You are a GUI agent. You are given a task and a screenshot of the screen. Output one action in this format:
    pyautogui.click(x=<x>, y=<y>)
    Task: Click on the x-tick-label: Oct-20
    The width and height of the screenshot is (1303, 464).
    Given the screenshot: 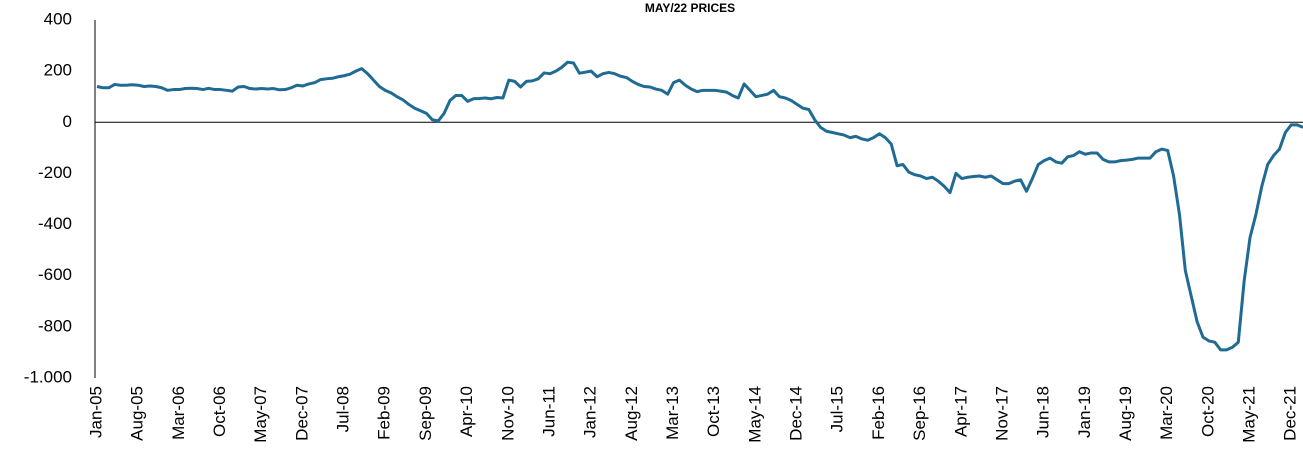 What is the action you would take?
    pyautogui.click(x=1207, y=411)
    